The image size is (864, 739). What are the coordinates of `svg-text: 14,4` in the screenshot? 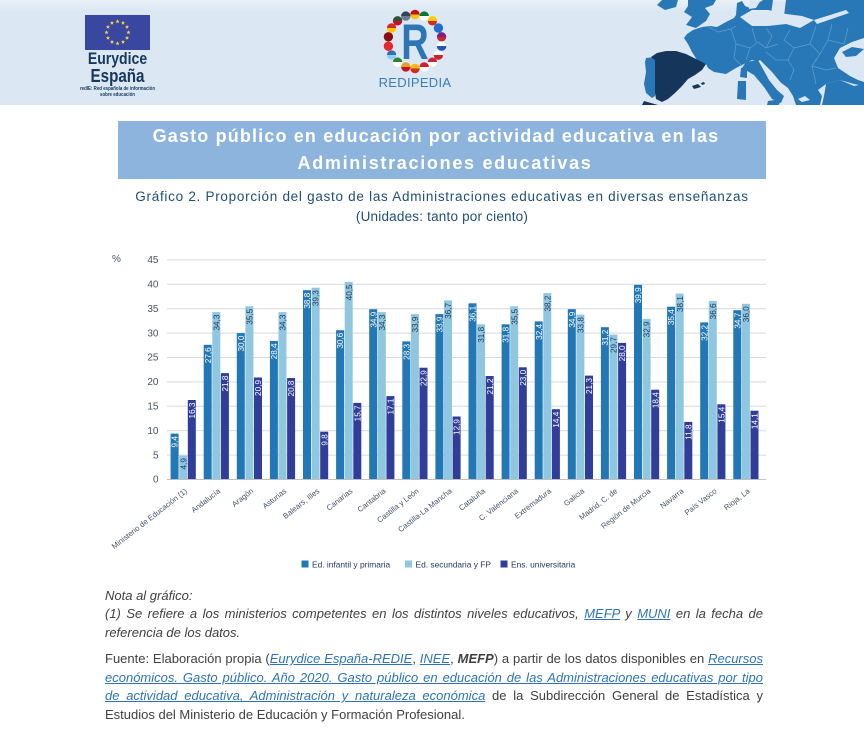 It's located at (556, 419).